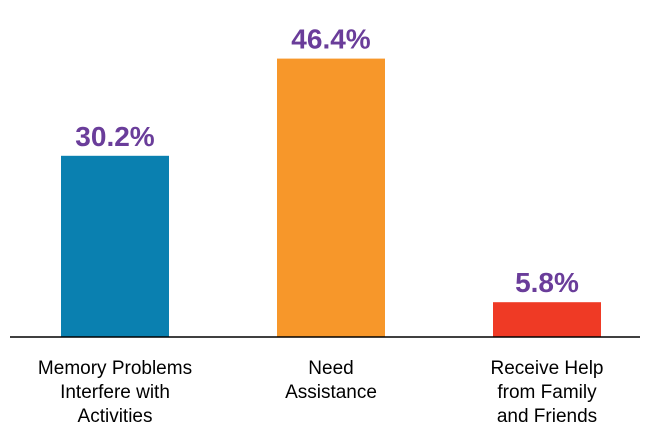  What do you see at coordinates (115, 368) in the screenshot?
I see `category-label-0-line-0: Memory Problems` at bounding box center [115, 368].